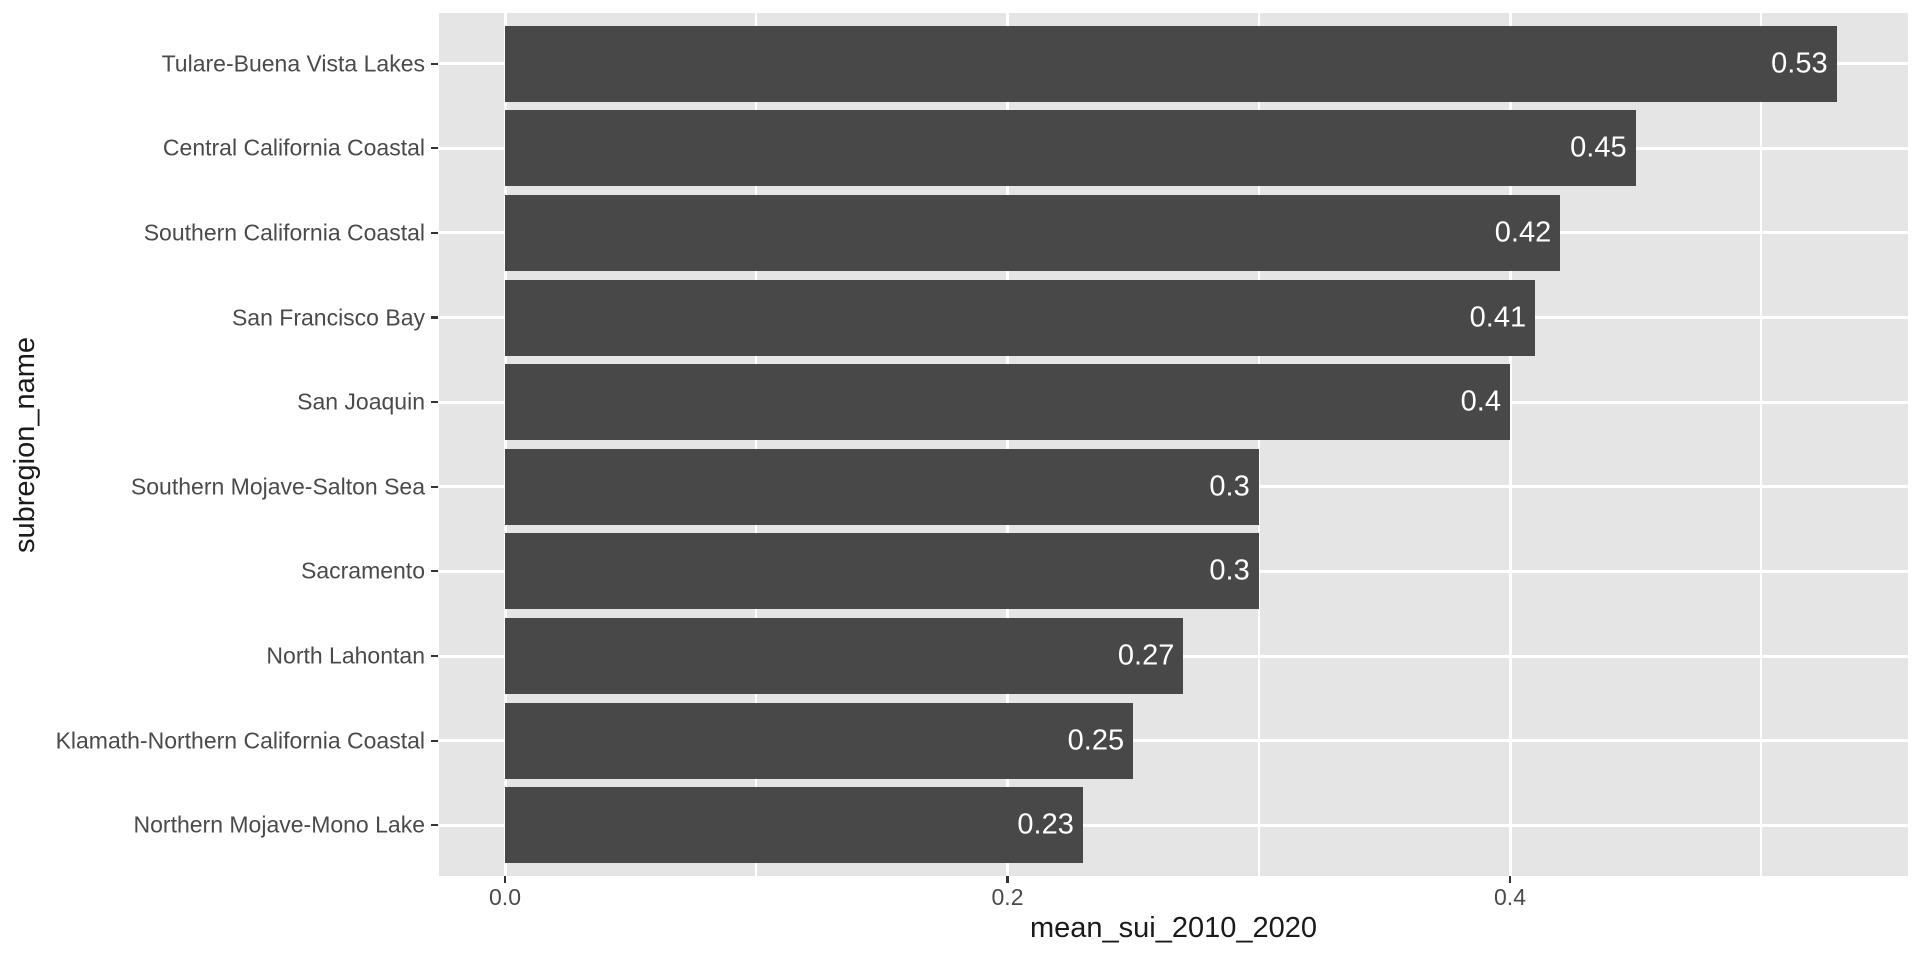  Describe the element at coordinates (345, 655) in the screenshot. I see `category-label: North Lahontan` at that location.